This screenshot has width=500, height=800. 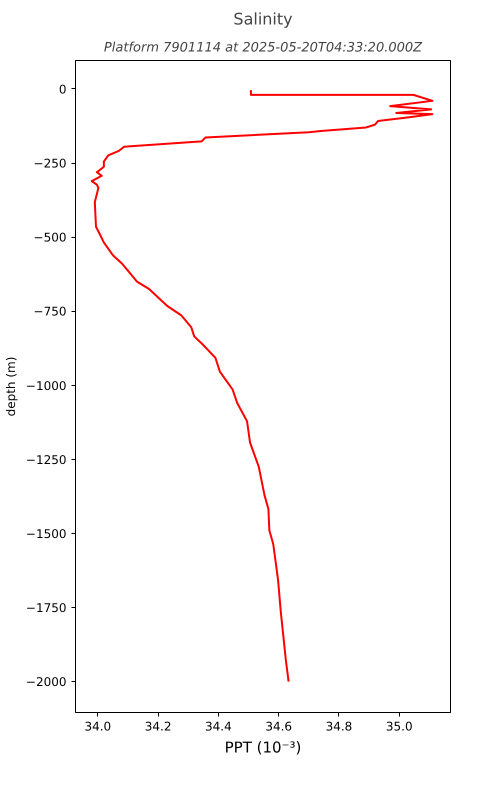 What do you see at coordinates (264, 48) in the screenshot?
I see `chart-subtitle: Platform 7901114 at 2025-05-20T04:33:20.000Z` at bounding box center [264, 48].